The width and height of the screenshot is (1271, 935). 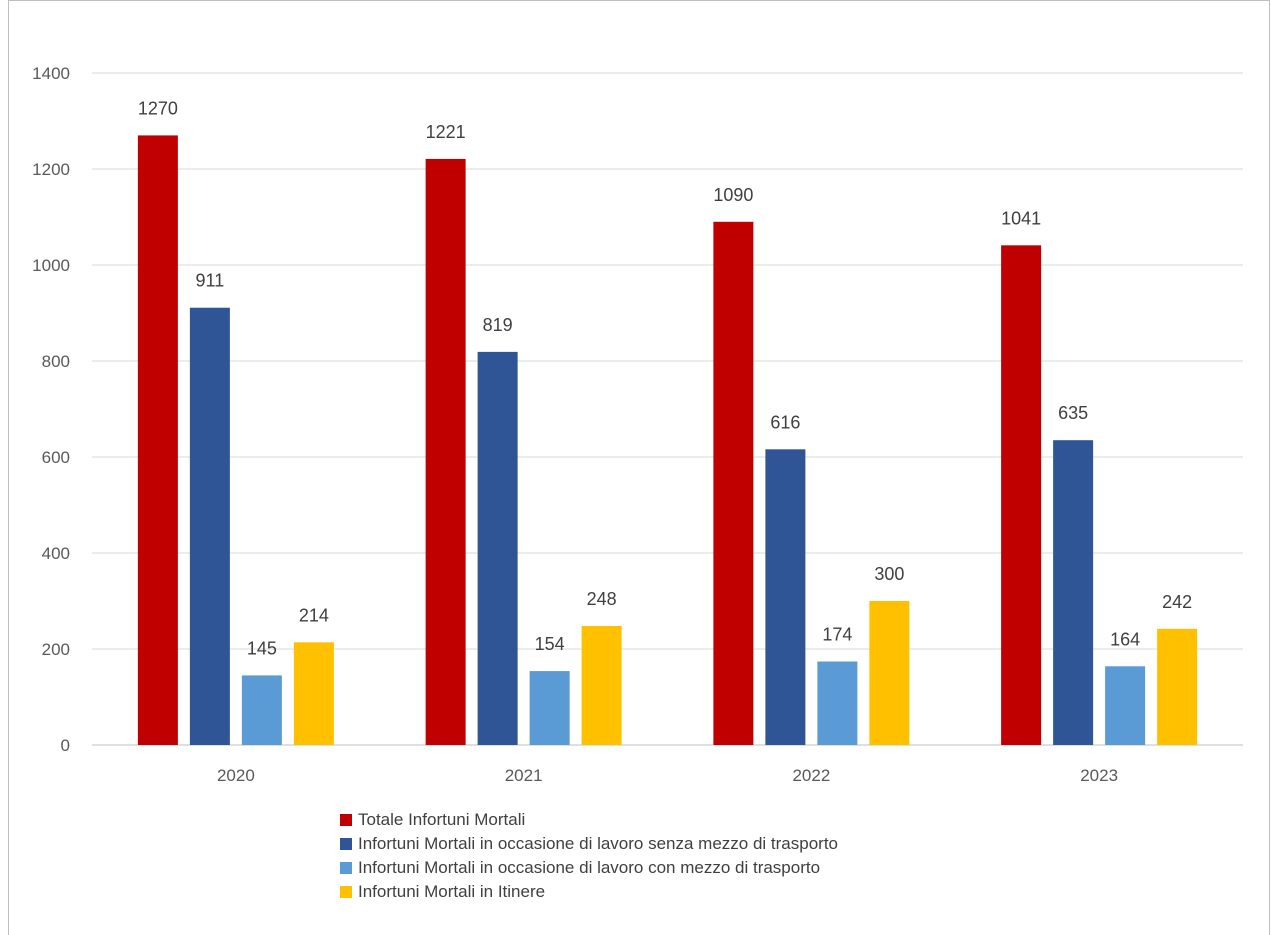 What do you see at coordinates (589, 820) in the screenshot?
I see `legend-item: Totale Infortuni Mortali` at bounding box center [589, 820].